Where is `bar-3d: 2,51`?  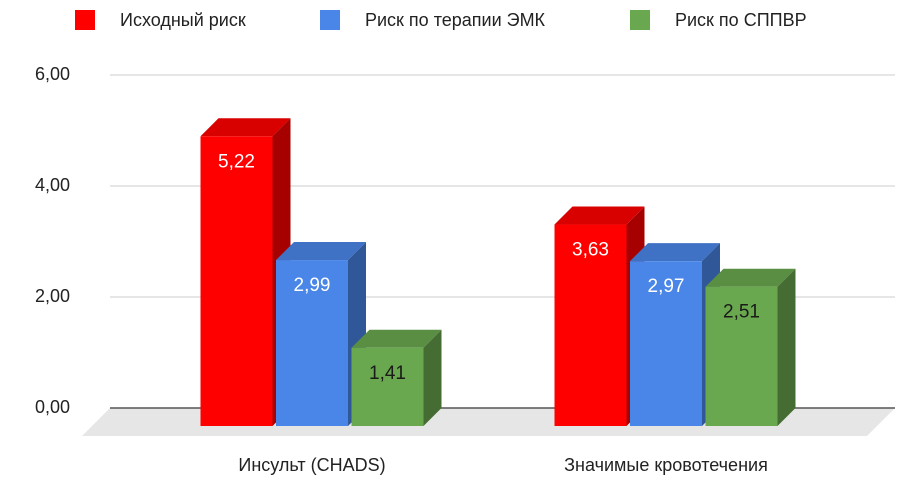 bar-3d: 2,51 is located at coordinates (750, 347).